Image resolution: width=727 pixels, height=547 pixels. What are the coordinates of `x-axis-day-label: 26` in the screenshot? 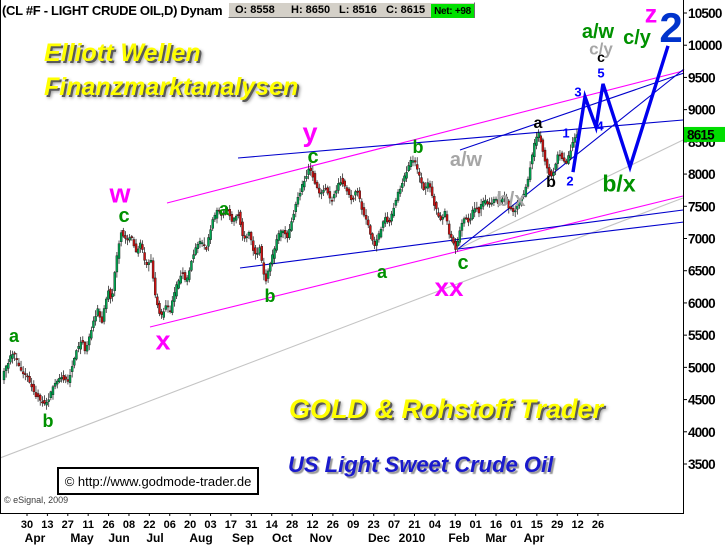 It's located at (108, 525).